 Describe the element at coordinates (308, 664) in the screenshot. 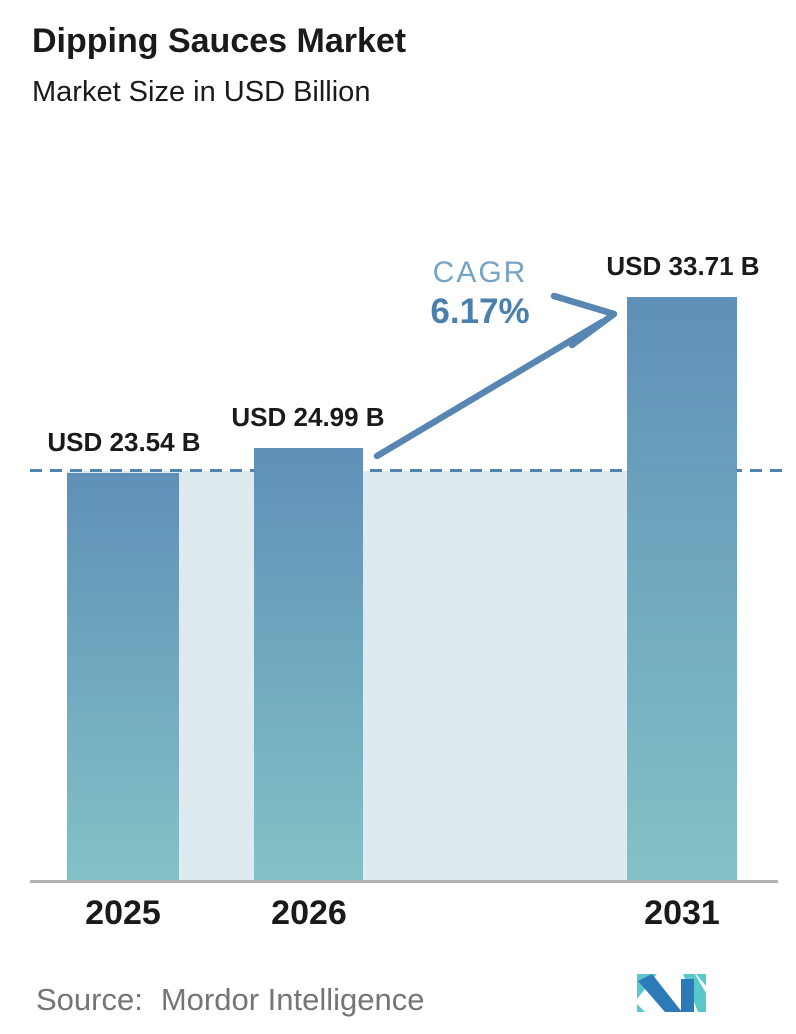

I see `bar-2026` at that location.